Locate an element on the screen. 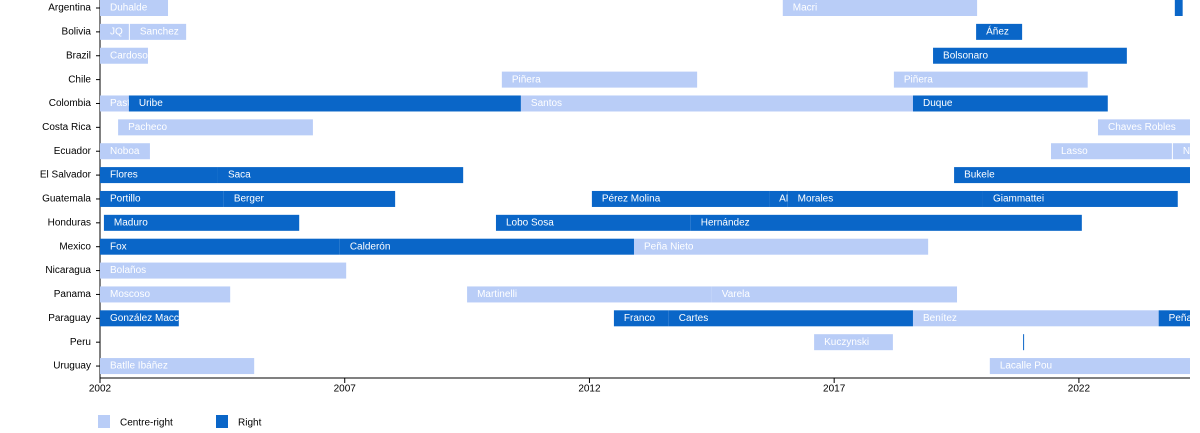 Image resolution: width=1200 pixels, height=433 pixels. bar-label: Berger is located at coordinates (249, 199).